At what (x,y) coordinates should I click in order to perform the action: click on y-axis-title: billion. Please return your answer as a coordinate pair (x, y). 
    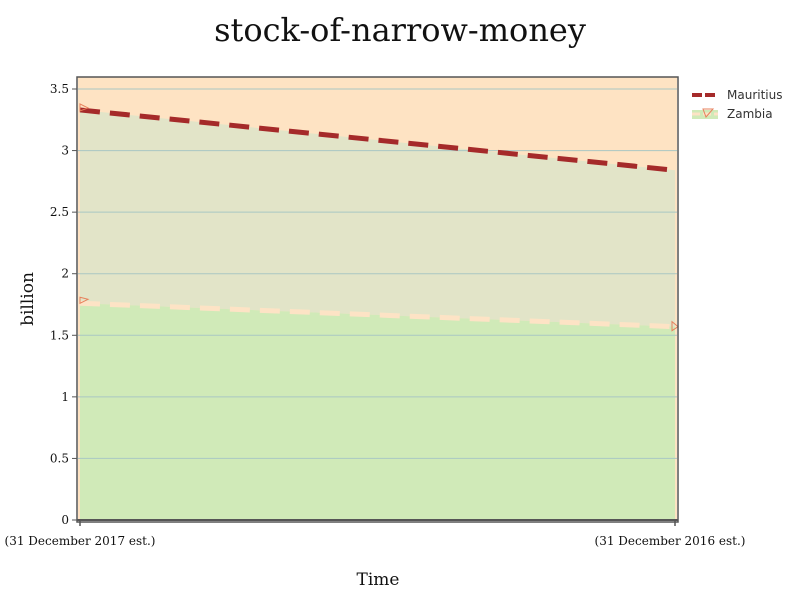
    Looking at the image, I should click on (28, 299).